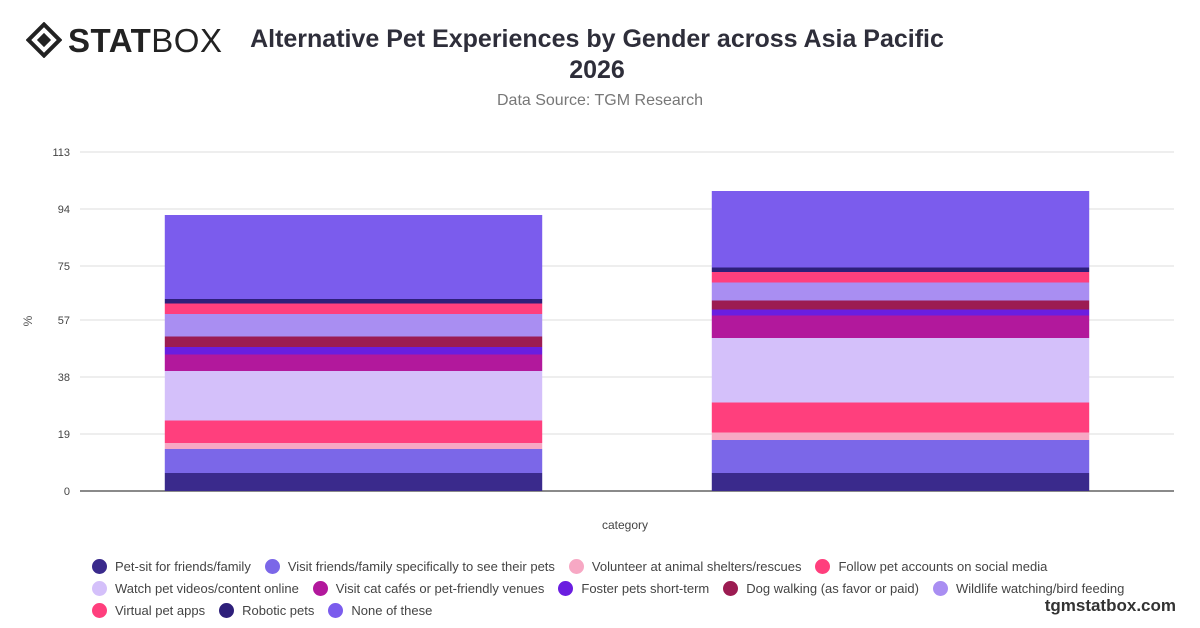 This screenshot has height=628, width=1200. I want to click on legend-item: Volunteer at animal shelters/rescues, so click(685, 566).